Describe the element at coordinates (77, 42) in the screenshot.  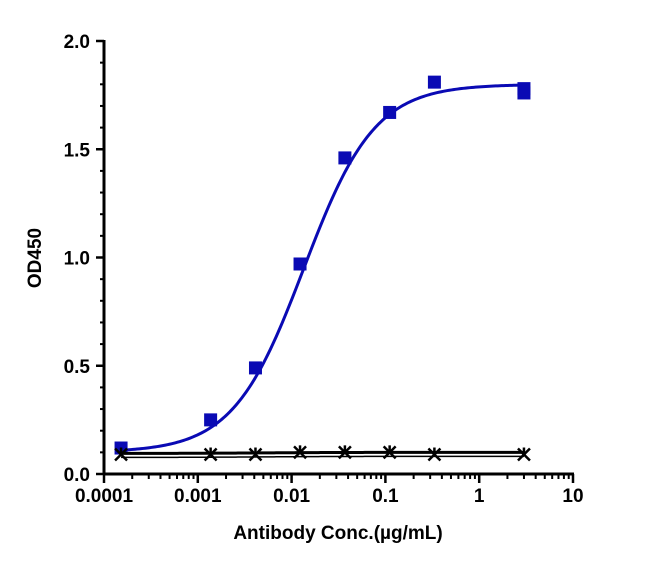
I see `y-tick-label: 2.0` at that location.